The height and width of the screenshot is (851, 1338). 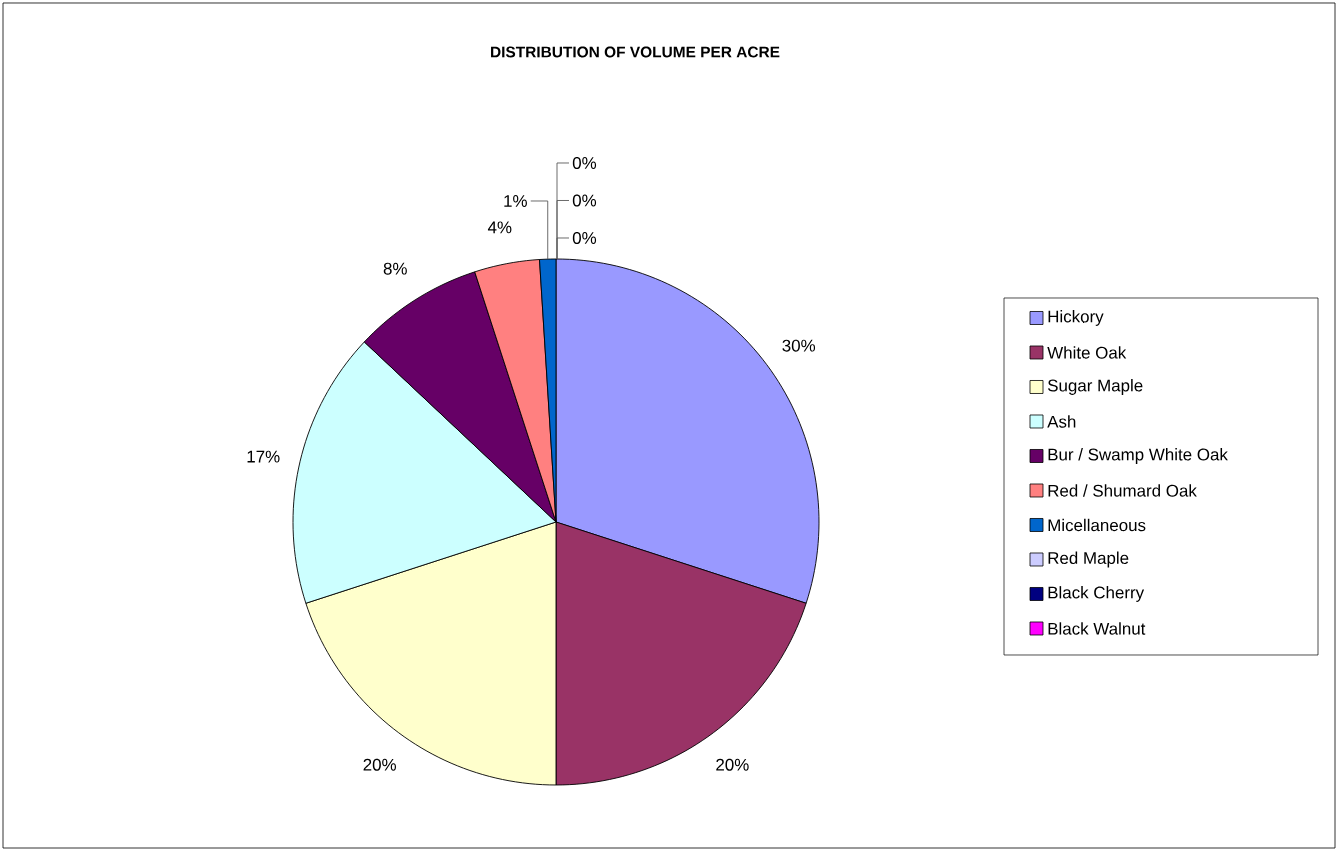 What do you see at coordinates (263, 456) in the screenshot?
I see `data-label: 17%` at bounding box center [263, 456].